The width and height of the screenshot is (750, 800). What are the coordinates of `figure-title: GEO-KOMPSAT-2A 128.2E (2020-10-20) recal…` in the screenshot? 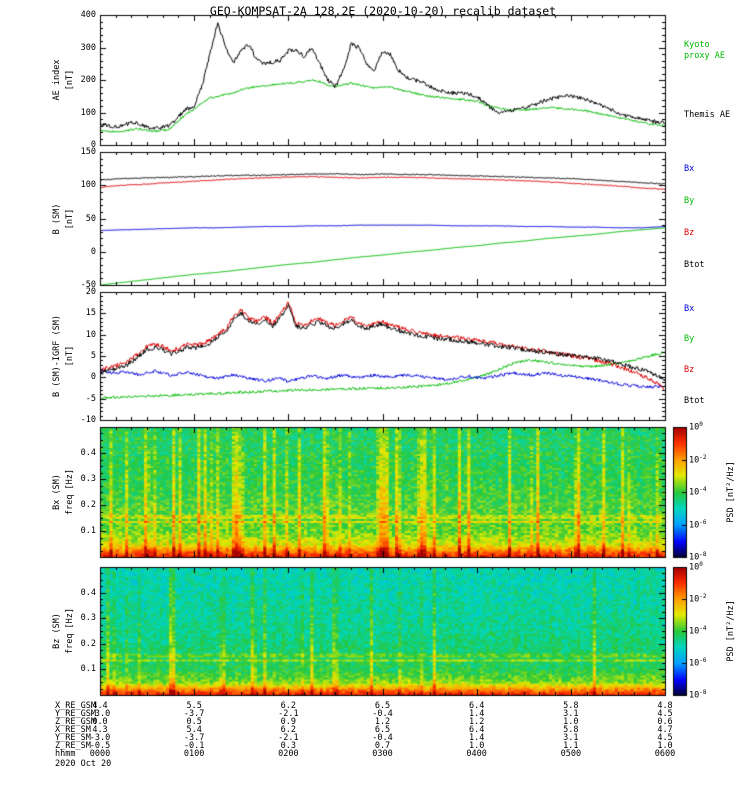 It's located at (383, 11).